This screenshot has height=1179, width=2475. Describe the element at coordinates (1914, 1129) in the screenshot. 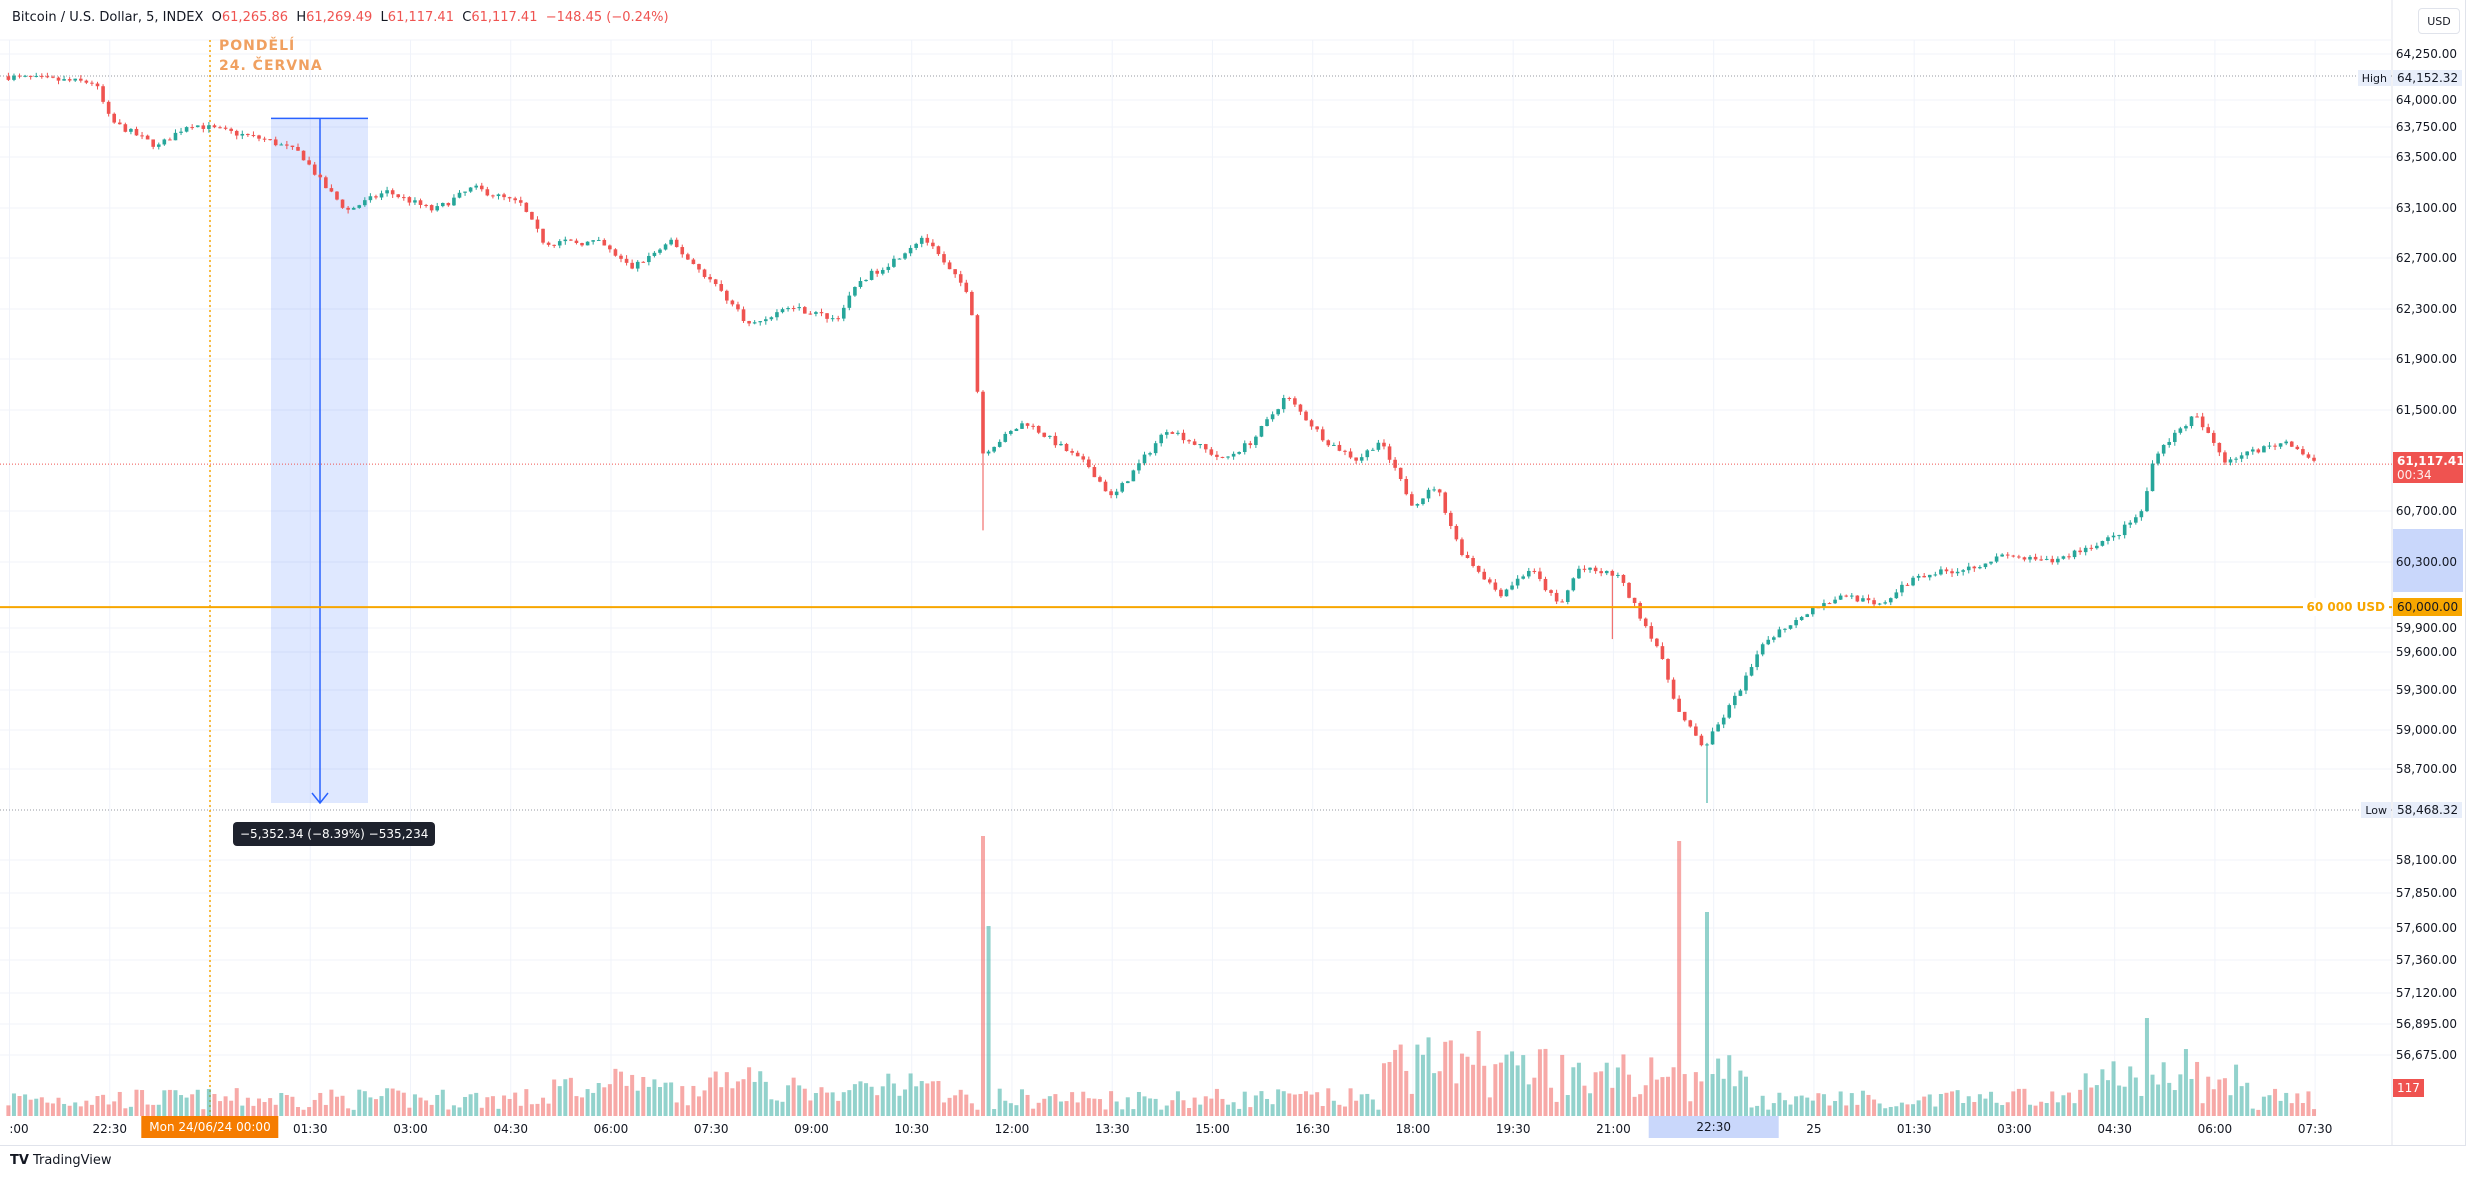

I see `time-tick-label: 01:30` at that location.